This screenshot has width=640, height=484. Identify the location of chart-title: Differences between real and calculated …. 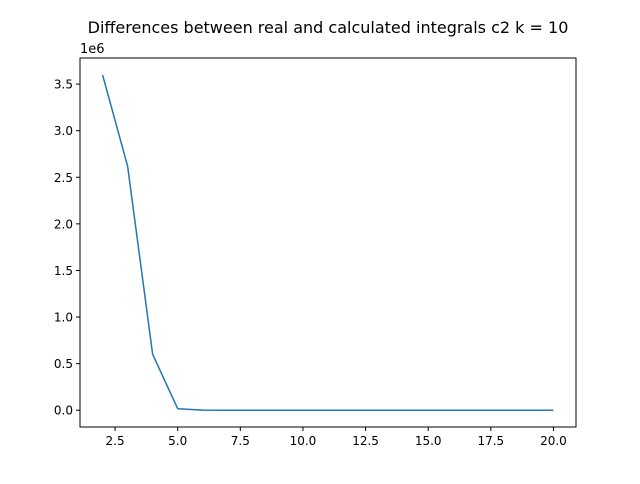
(328, 27).